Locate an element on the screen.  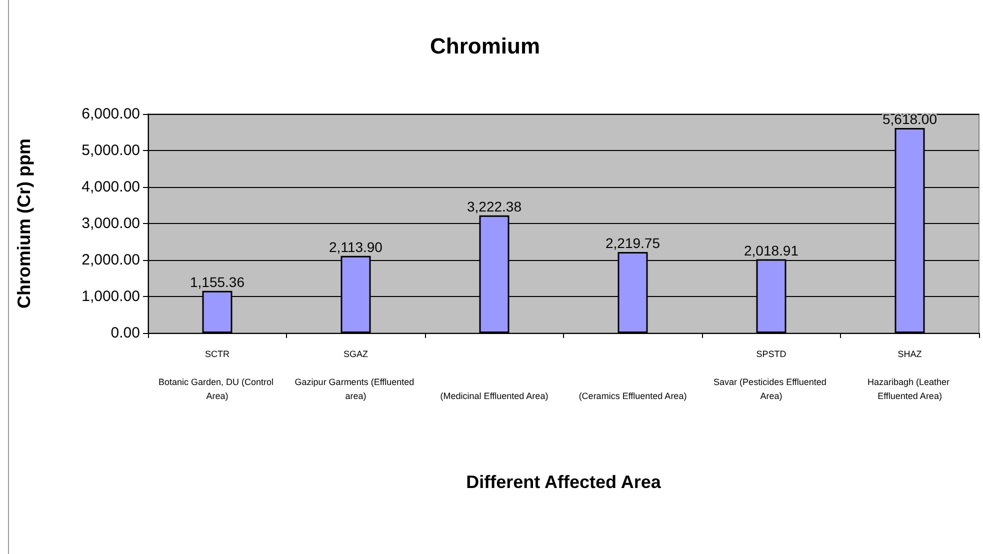
data-label: 2,219.75 is located at coordinates (633, 242).